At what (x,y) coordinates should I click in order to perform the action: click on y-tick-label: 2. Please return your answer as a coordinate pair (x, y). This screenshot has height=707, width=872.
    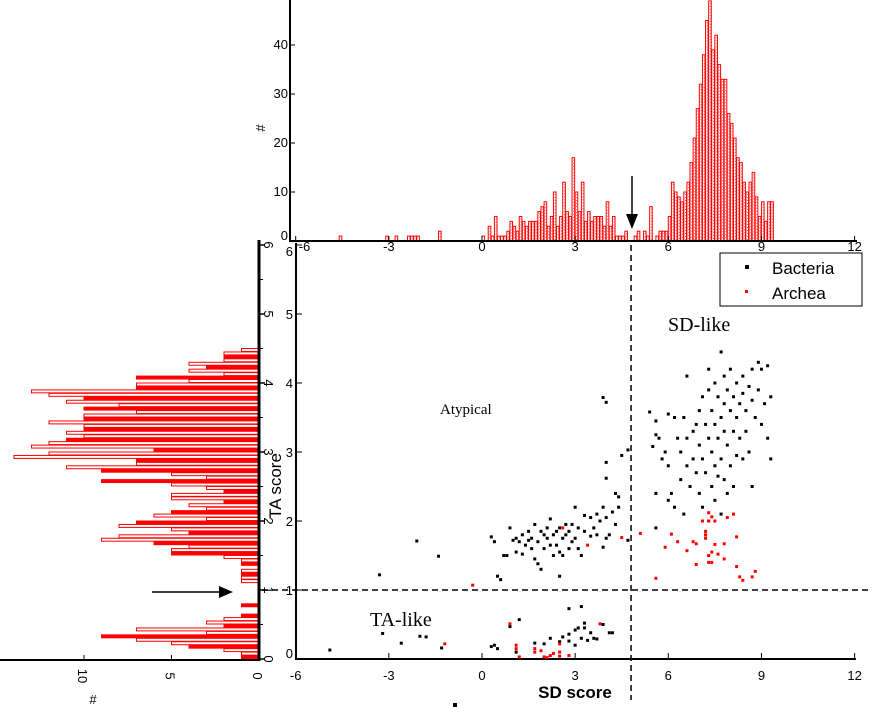
    Looking at the image, I should click on (289, 521).